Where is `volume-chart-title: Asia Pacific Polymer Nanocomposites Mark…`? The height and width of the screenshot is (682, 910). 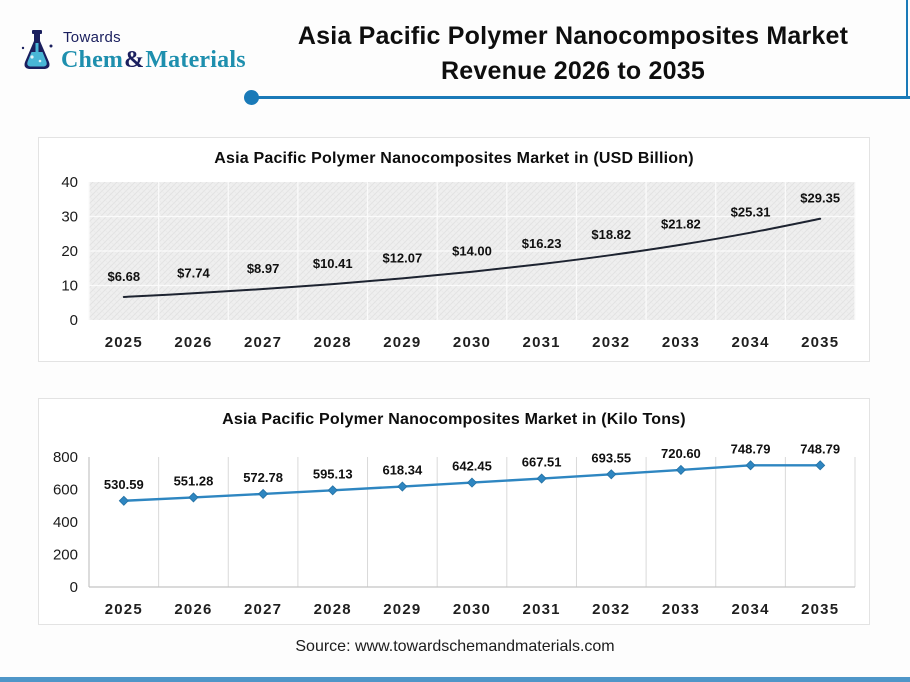
volume-chart-title: Asia Pacific Polymer Nanocomposites Mark… is located at coordinates (454, 419).